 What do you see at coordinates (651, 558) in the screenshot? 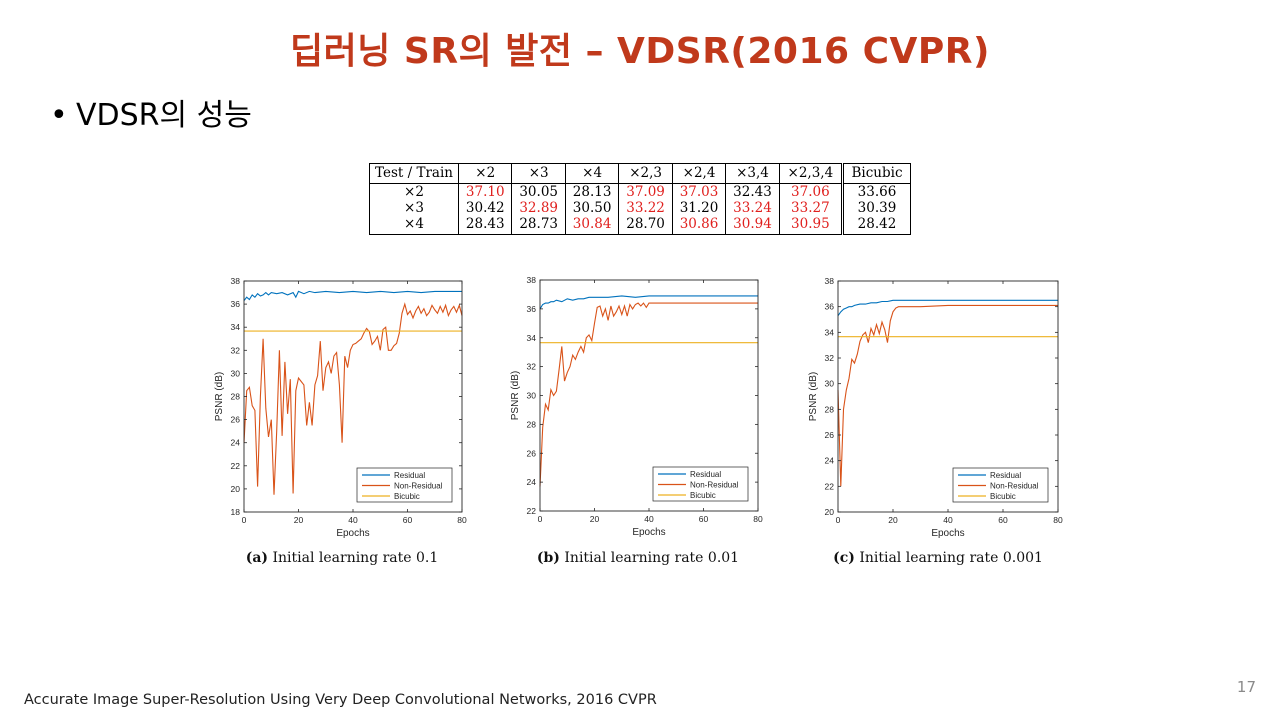
I see `chart-caption-text: Initial learning rate 0.01` at bounding box center [651, 558].